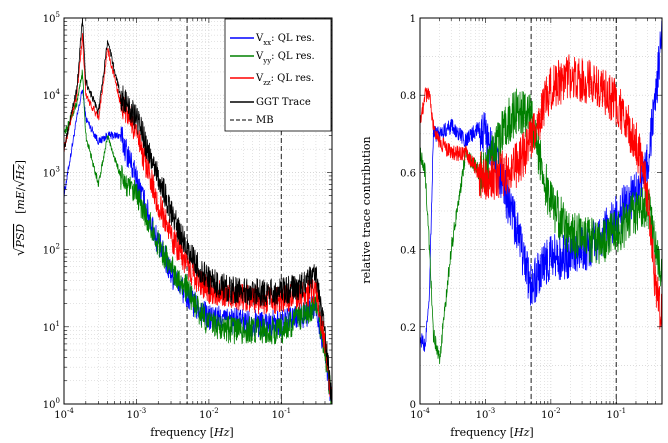  What do you see at coordinates (58, 169) in the screenshot?
I see `y-tick-exp: 3` at bounding box center [58, 169].